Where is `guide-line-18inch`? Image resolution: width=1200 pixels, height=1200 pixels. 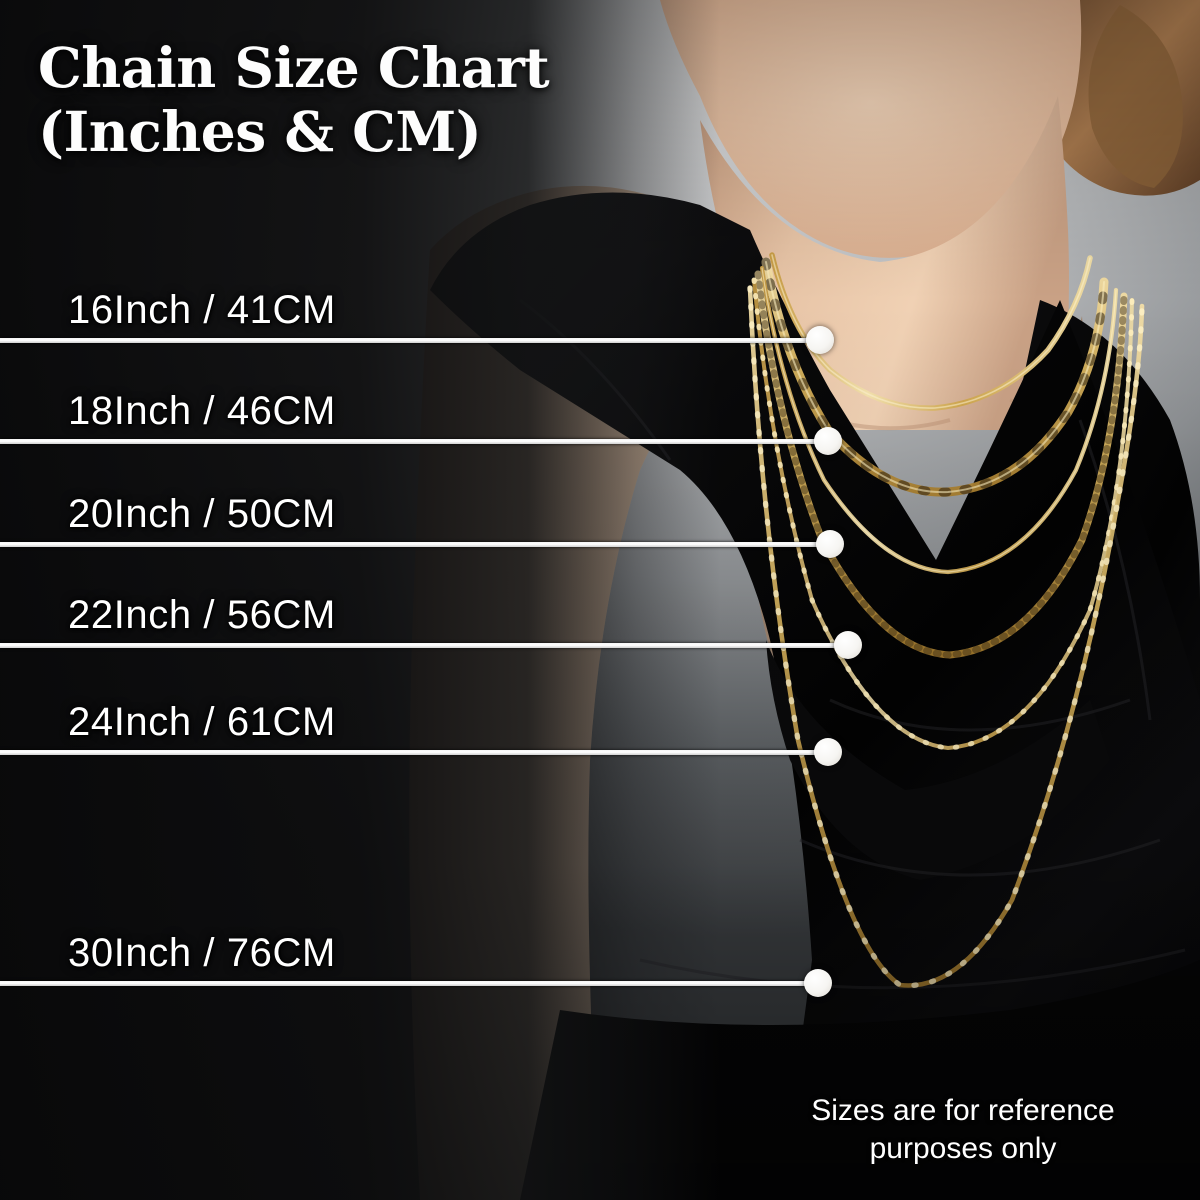
guide-line-18inch is located at coordinates (415, 441).